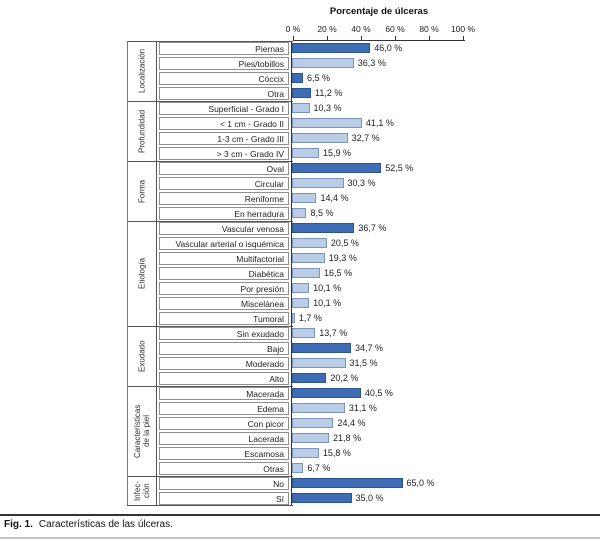 This screenshot has width=600, height=541. What do you see at coordinates (224, 123) in the screenshot?
I see `category-label: < 1 cm - Grado II` at bounding box center [224, 123].